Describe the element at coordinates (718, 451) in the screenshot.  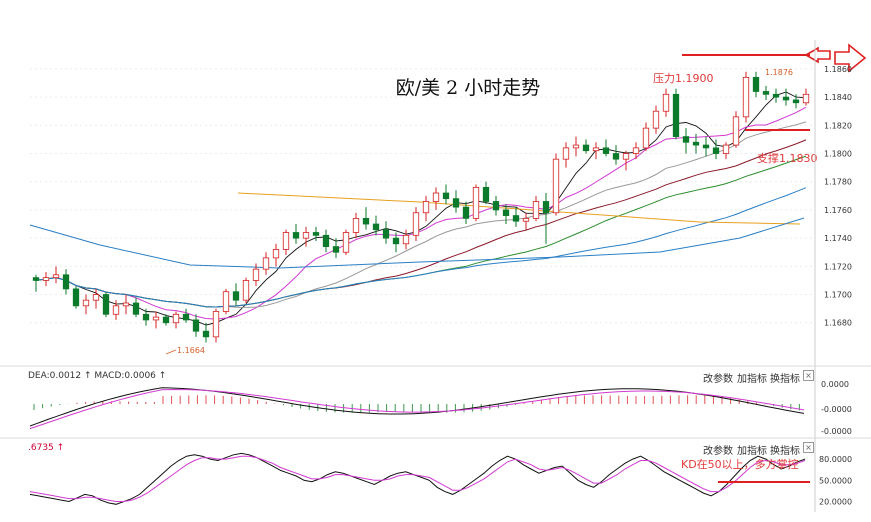
I see `kd-change-params-button: 改参数` at that location.